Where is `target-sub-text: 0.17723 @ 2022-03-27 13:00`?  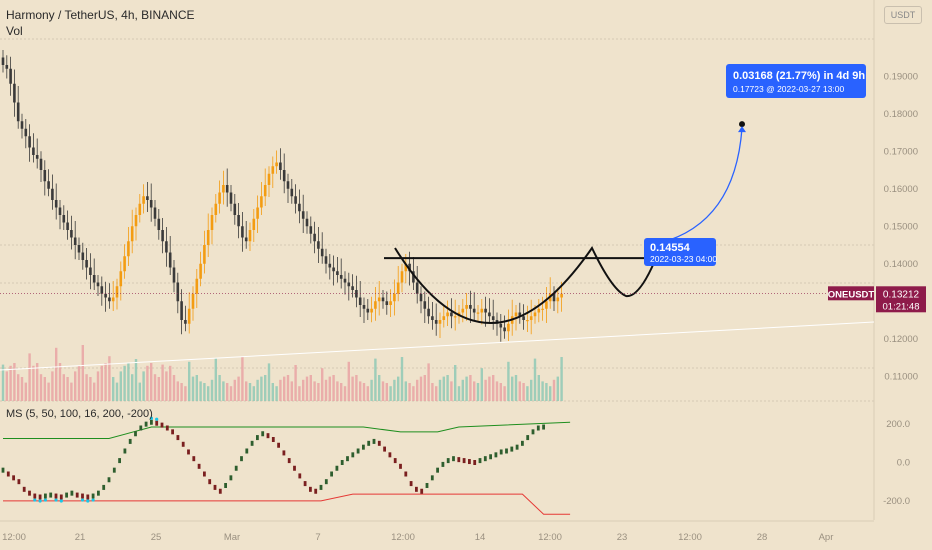 target-sub-text: 0.17723 @ 2022-03-27 13:00 is located at coordinates (788, 89).